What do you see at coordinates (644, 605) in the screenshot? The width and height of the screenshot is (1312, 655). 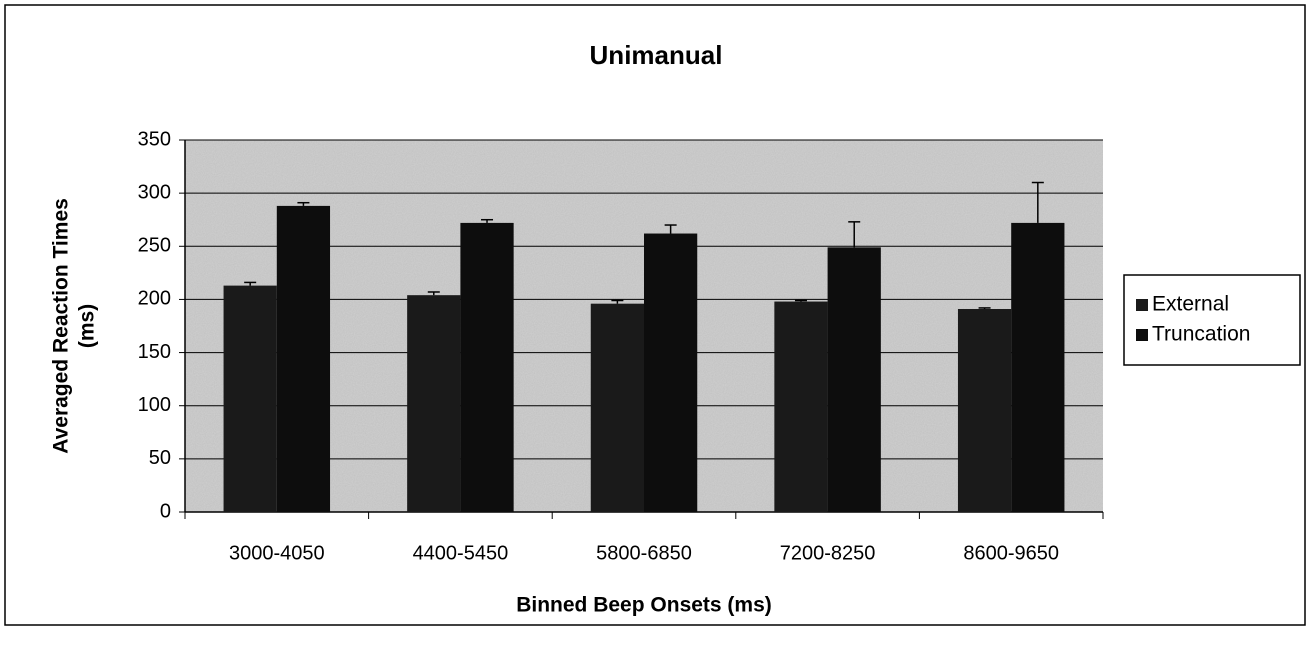 I see `x-axis-title: Binned Beep Onsets (ms)` at bounding box center [644, 605].